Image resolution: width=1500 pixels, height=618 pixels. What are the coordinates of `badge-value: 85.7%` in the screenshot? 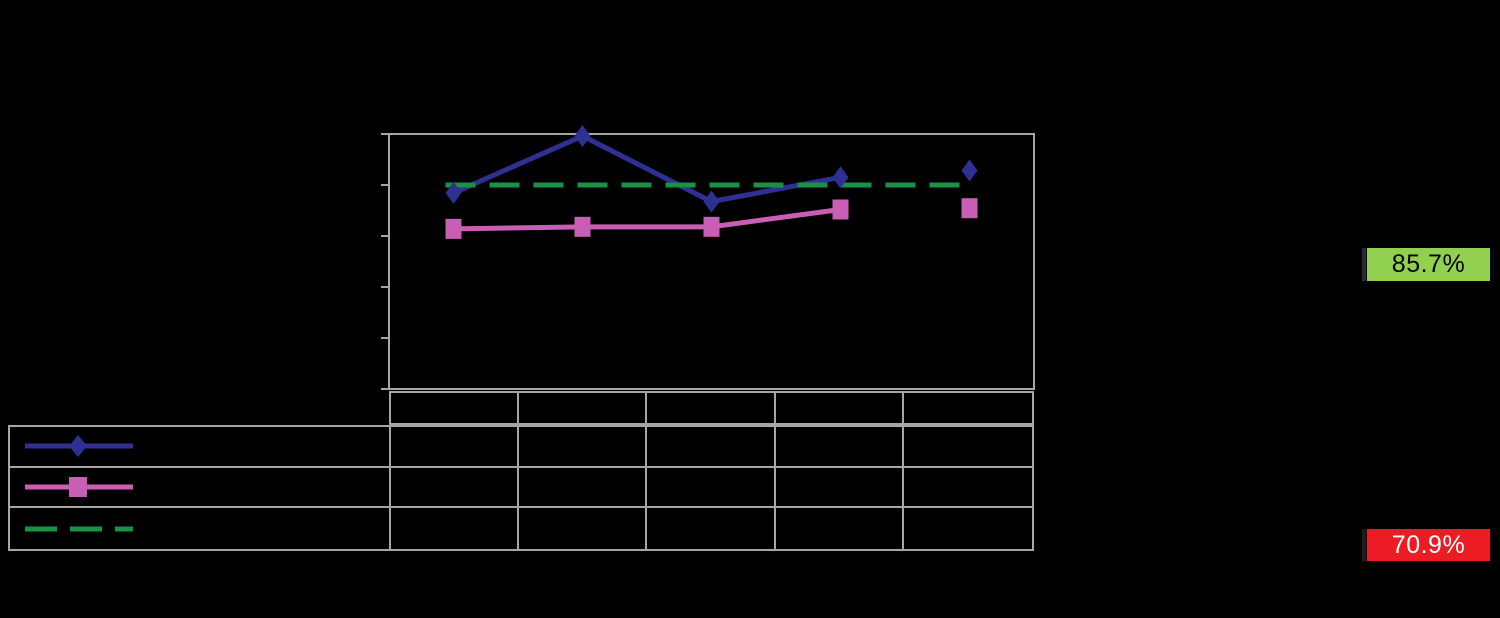 It's located at (1428, 264).